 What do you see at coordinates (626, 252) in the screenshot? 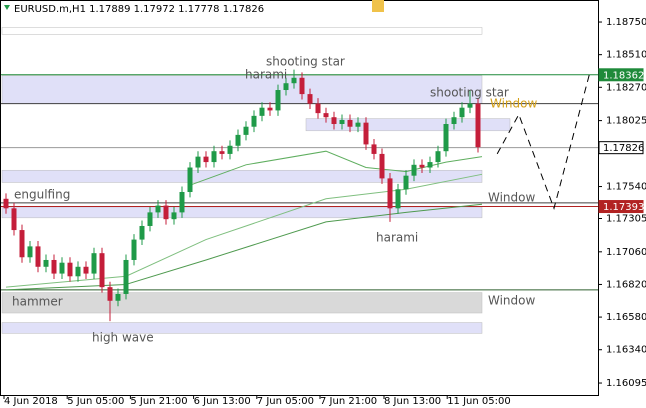
I see `y-tick-label: 1.17060` at bounding box center [626, 252].